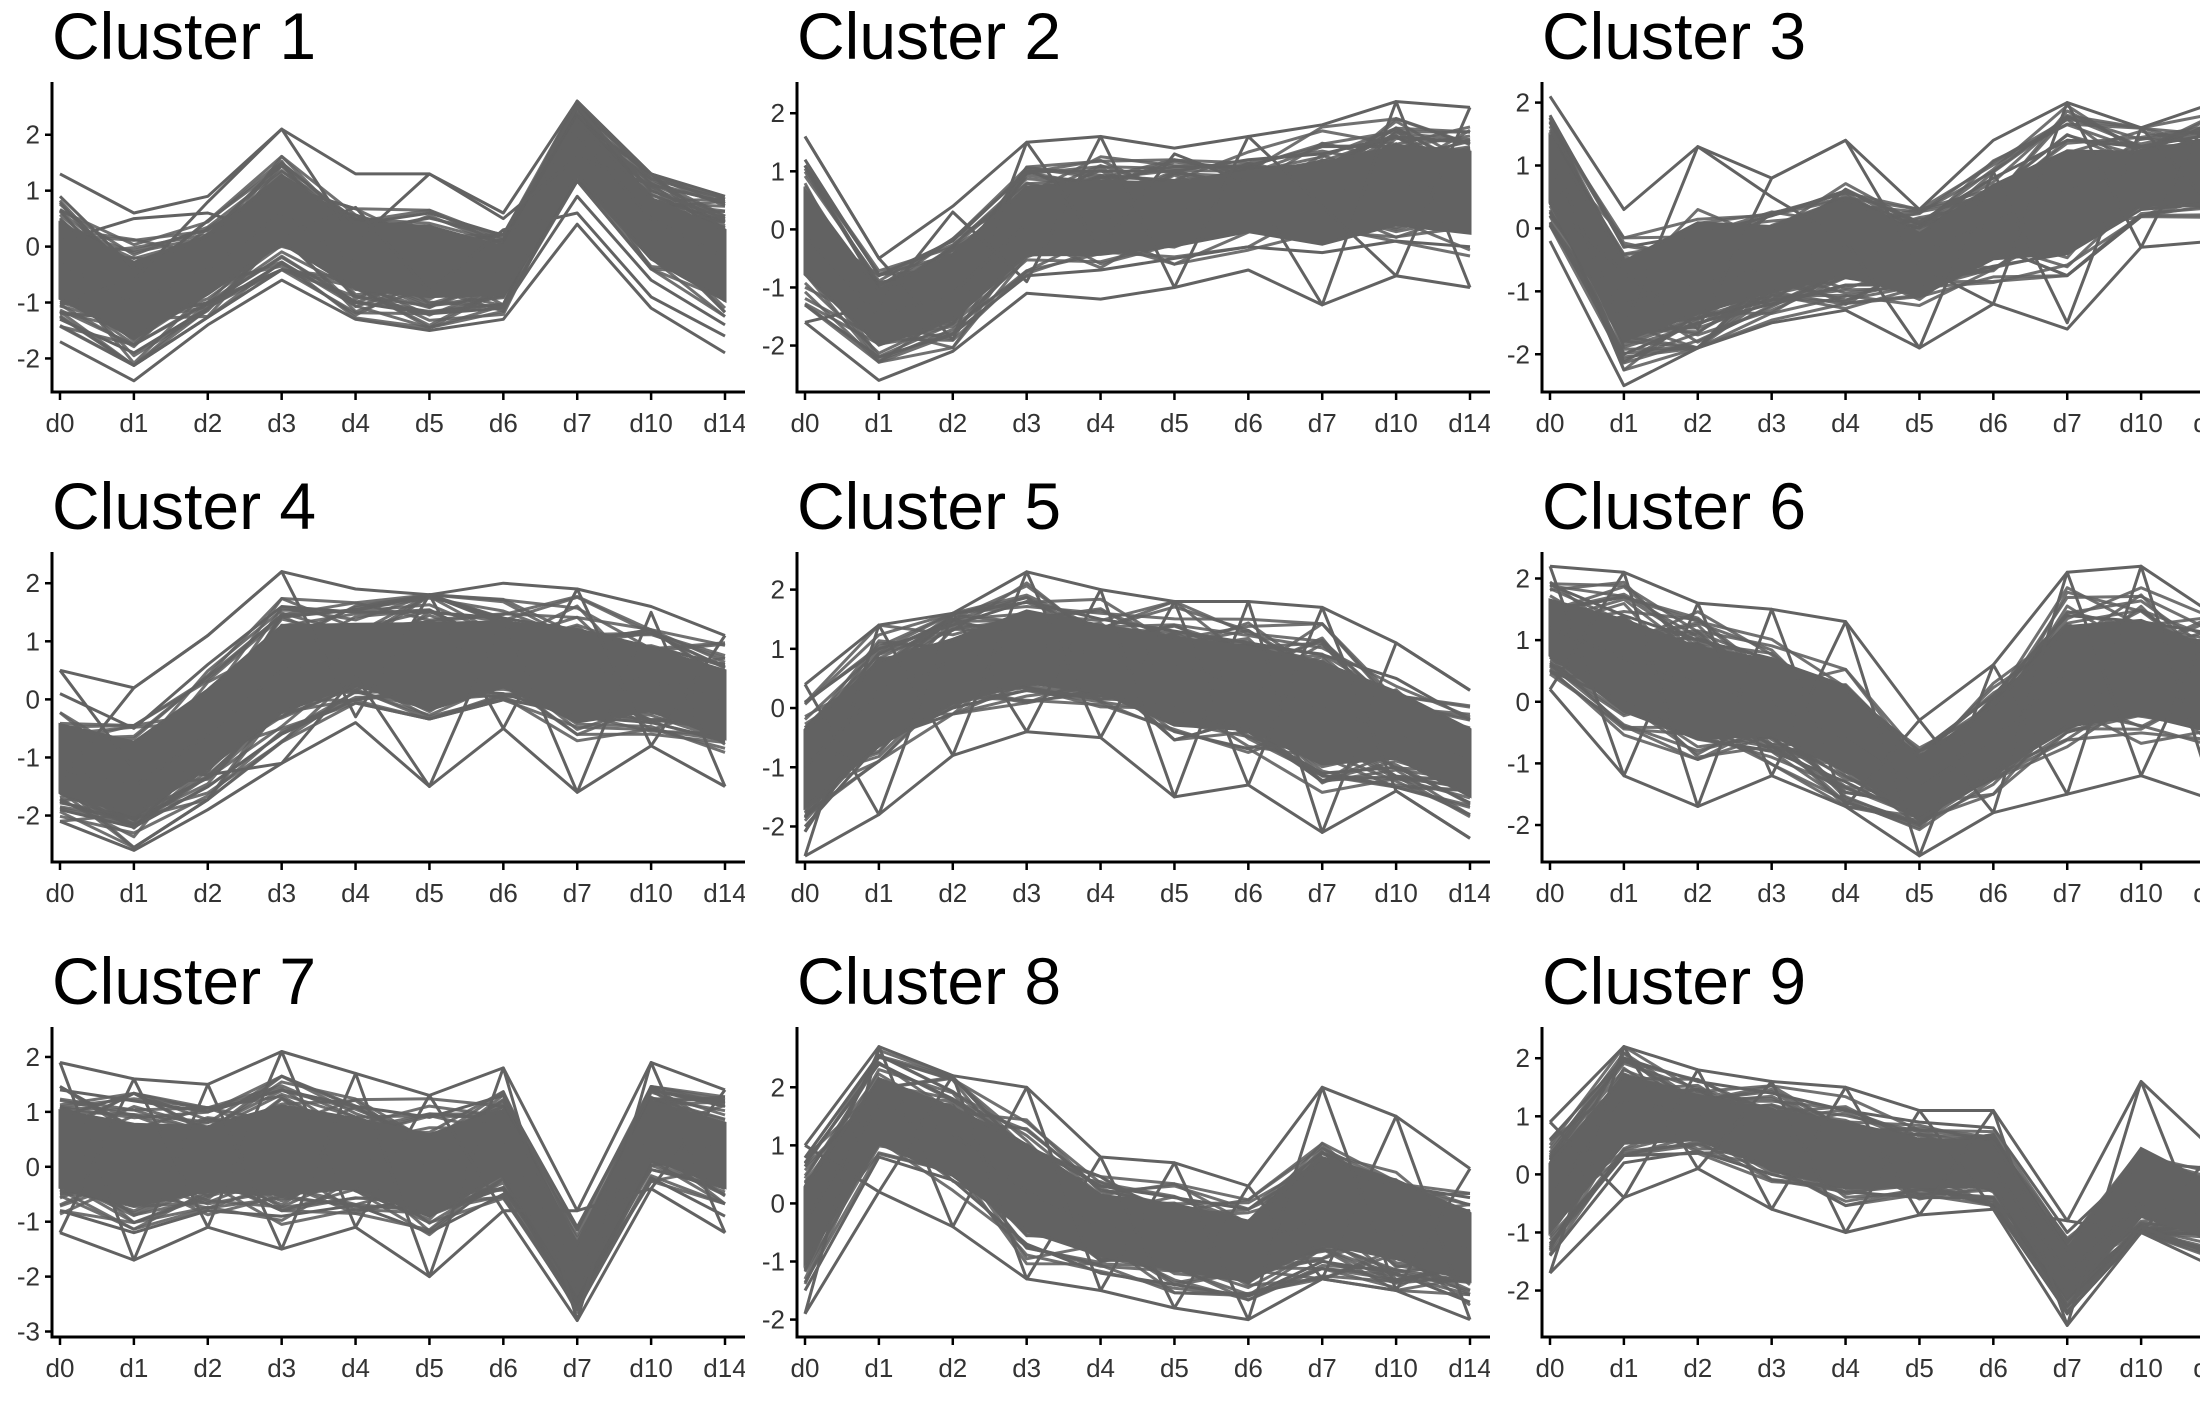 This screenshot has height=1415, width=2200. Describe the element at coordinates (929, 36) in the screenshot. I see `panel-title: Cluster 2` at that location.